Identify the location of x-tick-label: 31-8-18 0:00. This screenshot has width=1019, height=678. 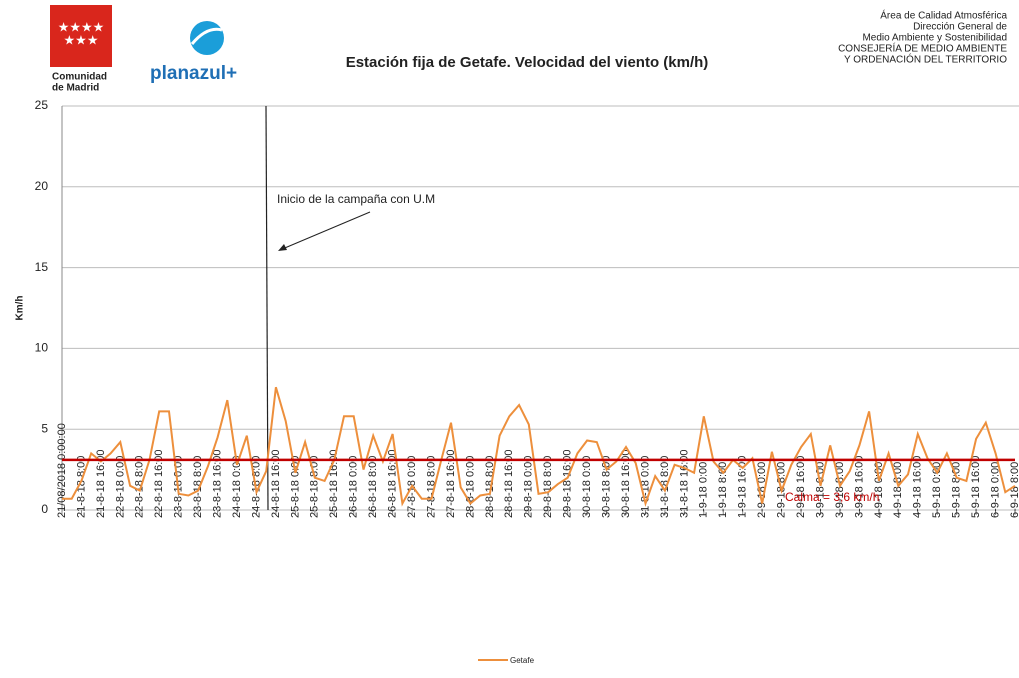
(645, 487).